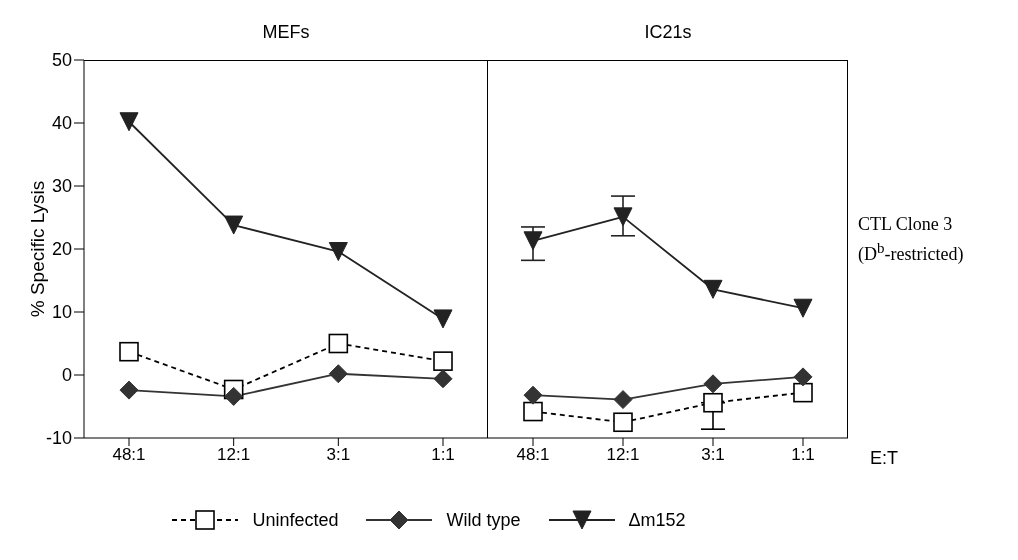  What do you see at coordinates (66, 375) in the screenshot?
I see `y-tick-label: 0` at bounding box center [66, 375].